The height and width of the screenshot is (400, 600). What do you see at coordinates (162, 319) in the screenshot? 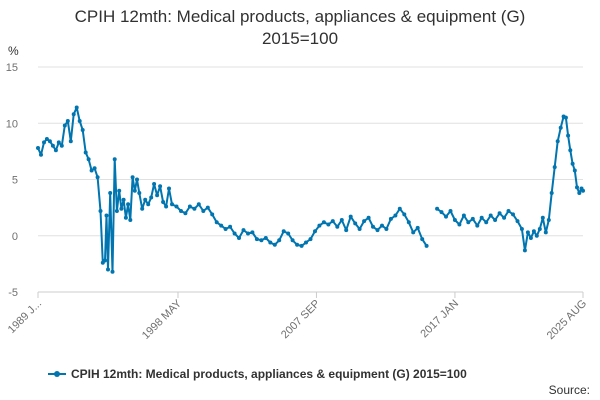
I see `x-tick-label: 1998 MAY` at bounding box center [162, 319].